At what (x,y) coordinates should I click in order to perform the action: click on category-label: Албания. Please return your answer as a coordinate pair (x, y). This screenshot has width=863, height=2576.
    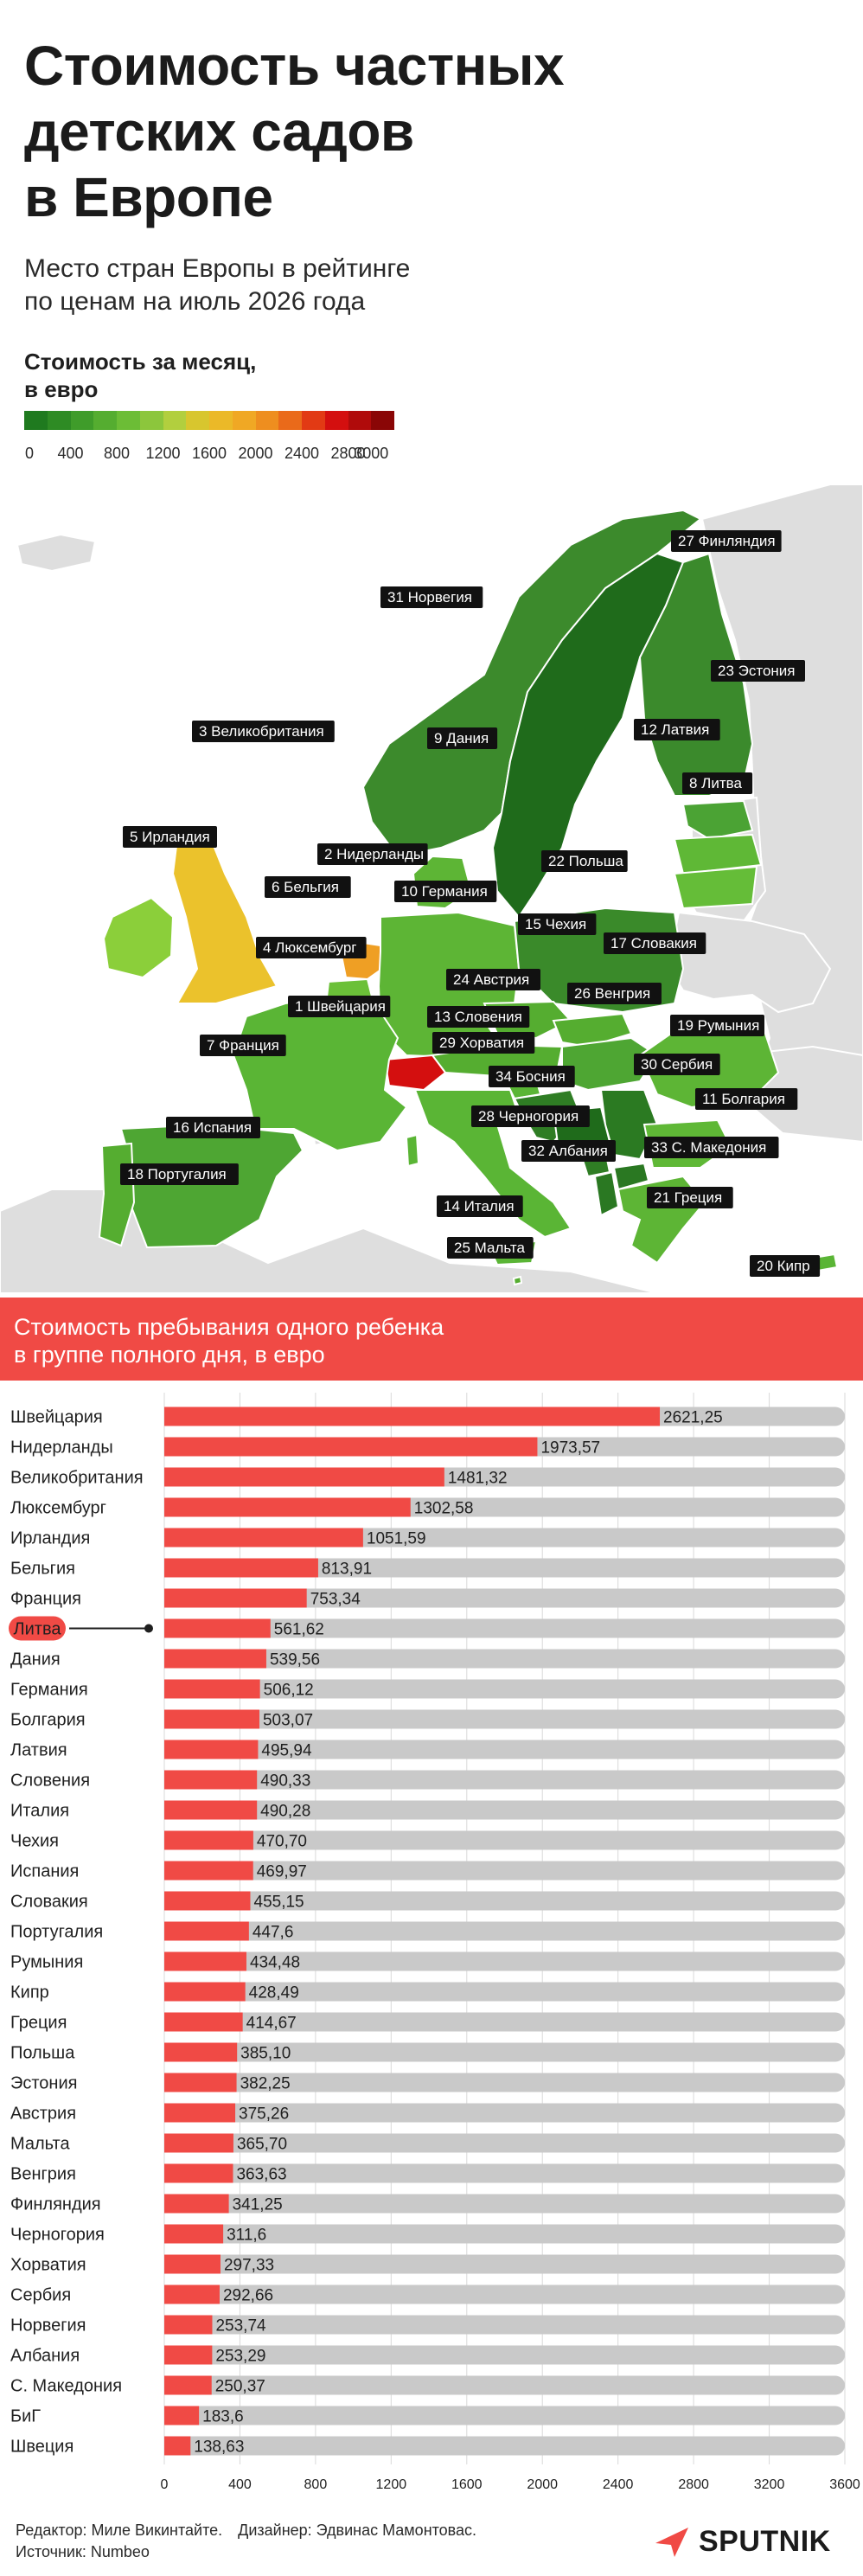
    Looking at the image, I should click on (45, 2356).